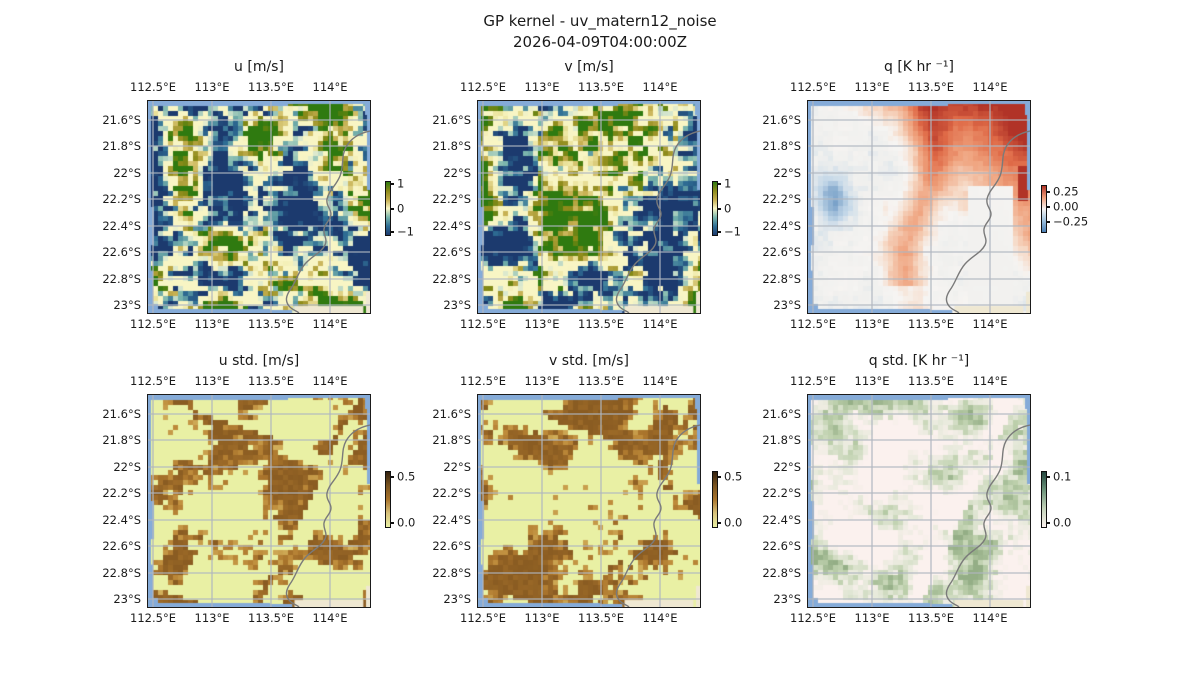 The image size is (1200, 700). I want to click on y-tick-u-4: 22.4°S, so click(121, 226).